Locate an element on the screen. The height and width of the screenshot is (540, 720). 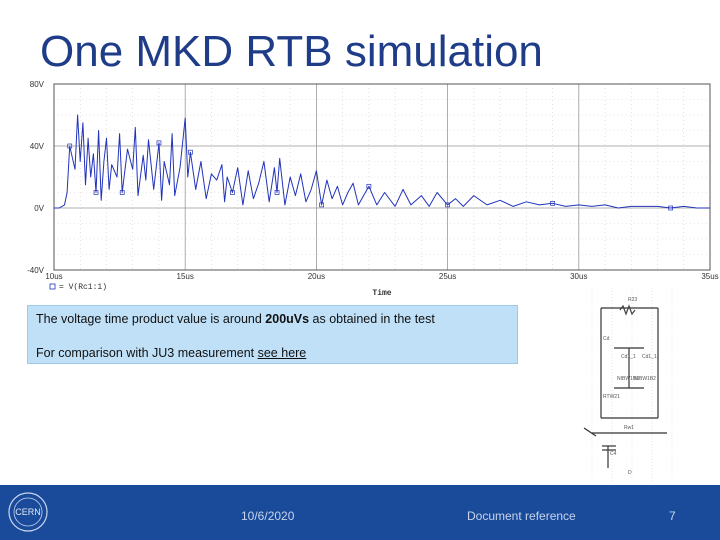
x-tick-label: 25us is located at coordinates (447, 276).